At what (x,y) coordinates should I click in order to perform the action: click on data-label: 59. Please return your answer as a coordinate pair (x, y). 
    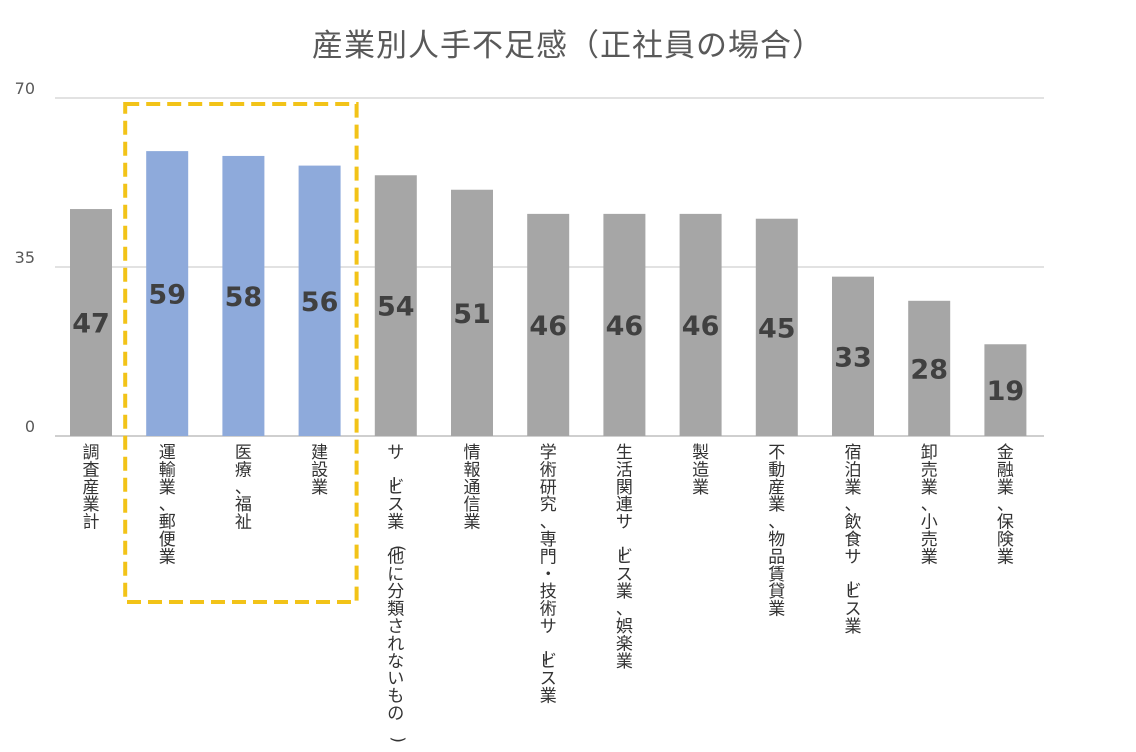
    Looking at the image, I should click on (167, 295).